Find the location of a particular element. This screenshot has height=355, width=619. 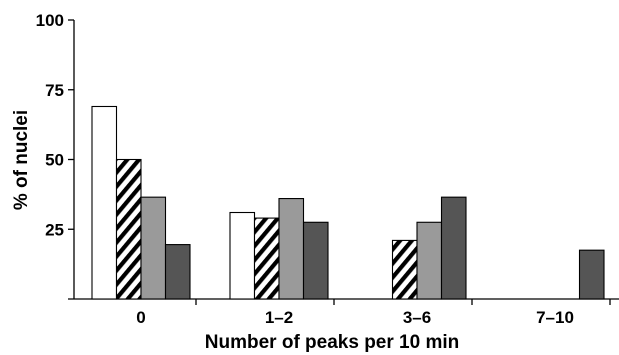

y-tick-label: 75 is located at coordinates (54, 90).